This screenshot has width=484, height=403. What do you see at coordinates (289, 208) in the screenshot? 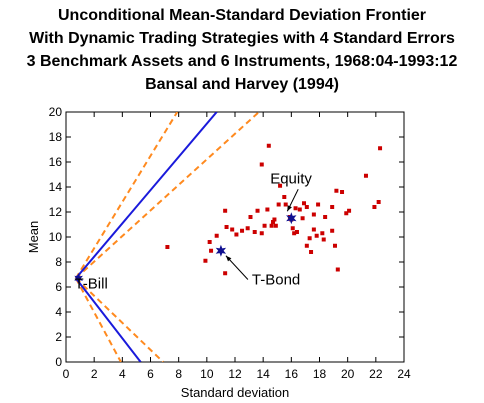
I see `equity-arrow-head` at bounding box center [289, 208].